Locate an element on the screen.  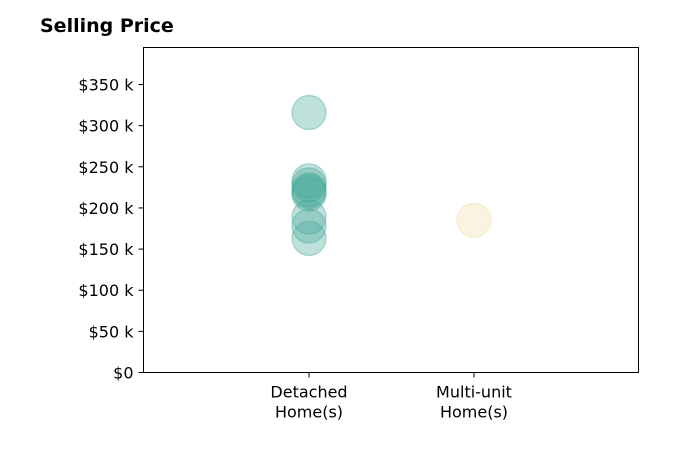
data-points is located at coordinates (391, 175).